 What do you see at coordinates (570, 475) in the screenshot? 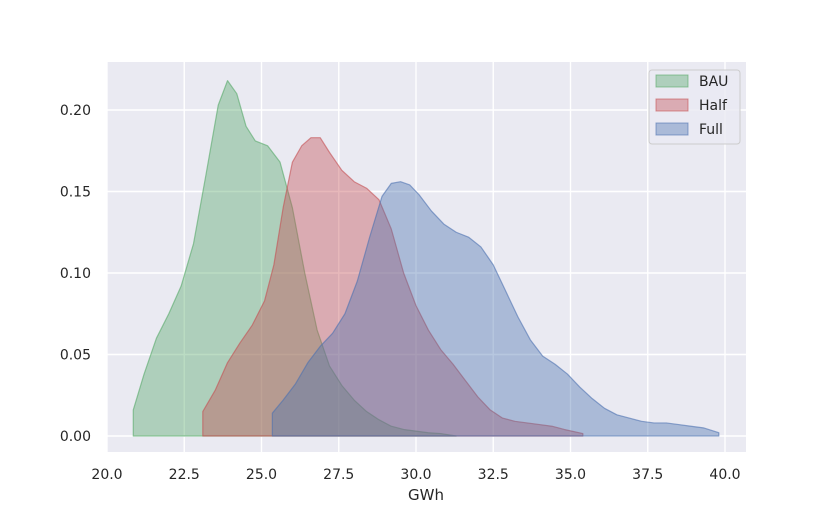
I see `x-tick-label: 35.0` at bounding box center [570, 475].